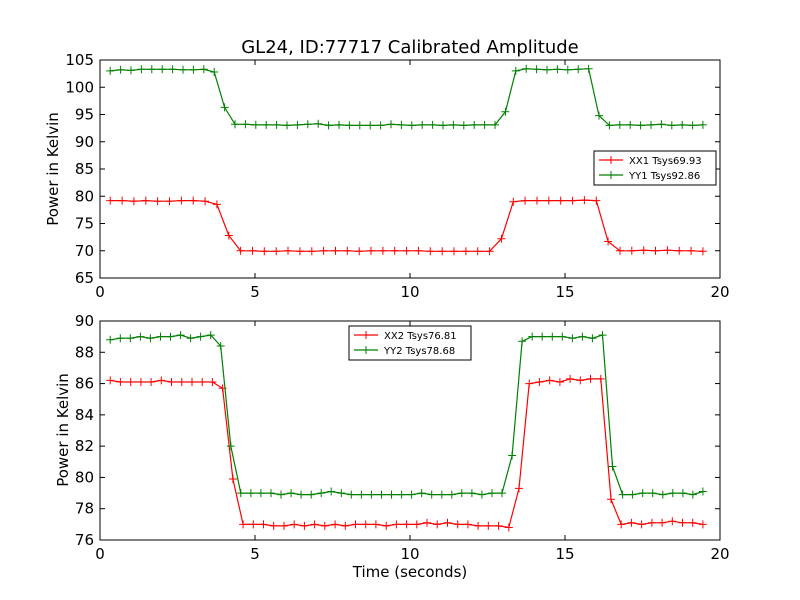  I want to click on y-tick-label: 70, so click(84, 251).